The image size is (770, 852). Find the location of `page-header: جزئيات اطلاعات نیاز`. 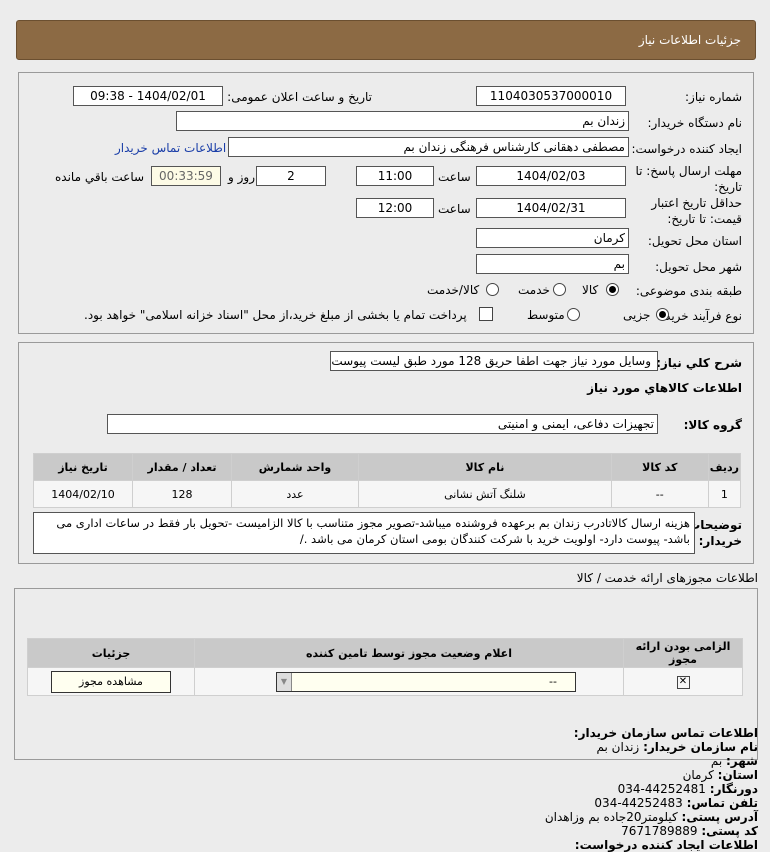

page-header: جزئيات اطلاعات نیاز is located at coordinates (386, 40).